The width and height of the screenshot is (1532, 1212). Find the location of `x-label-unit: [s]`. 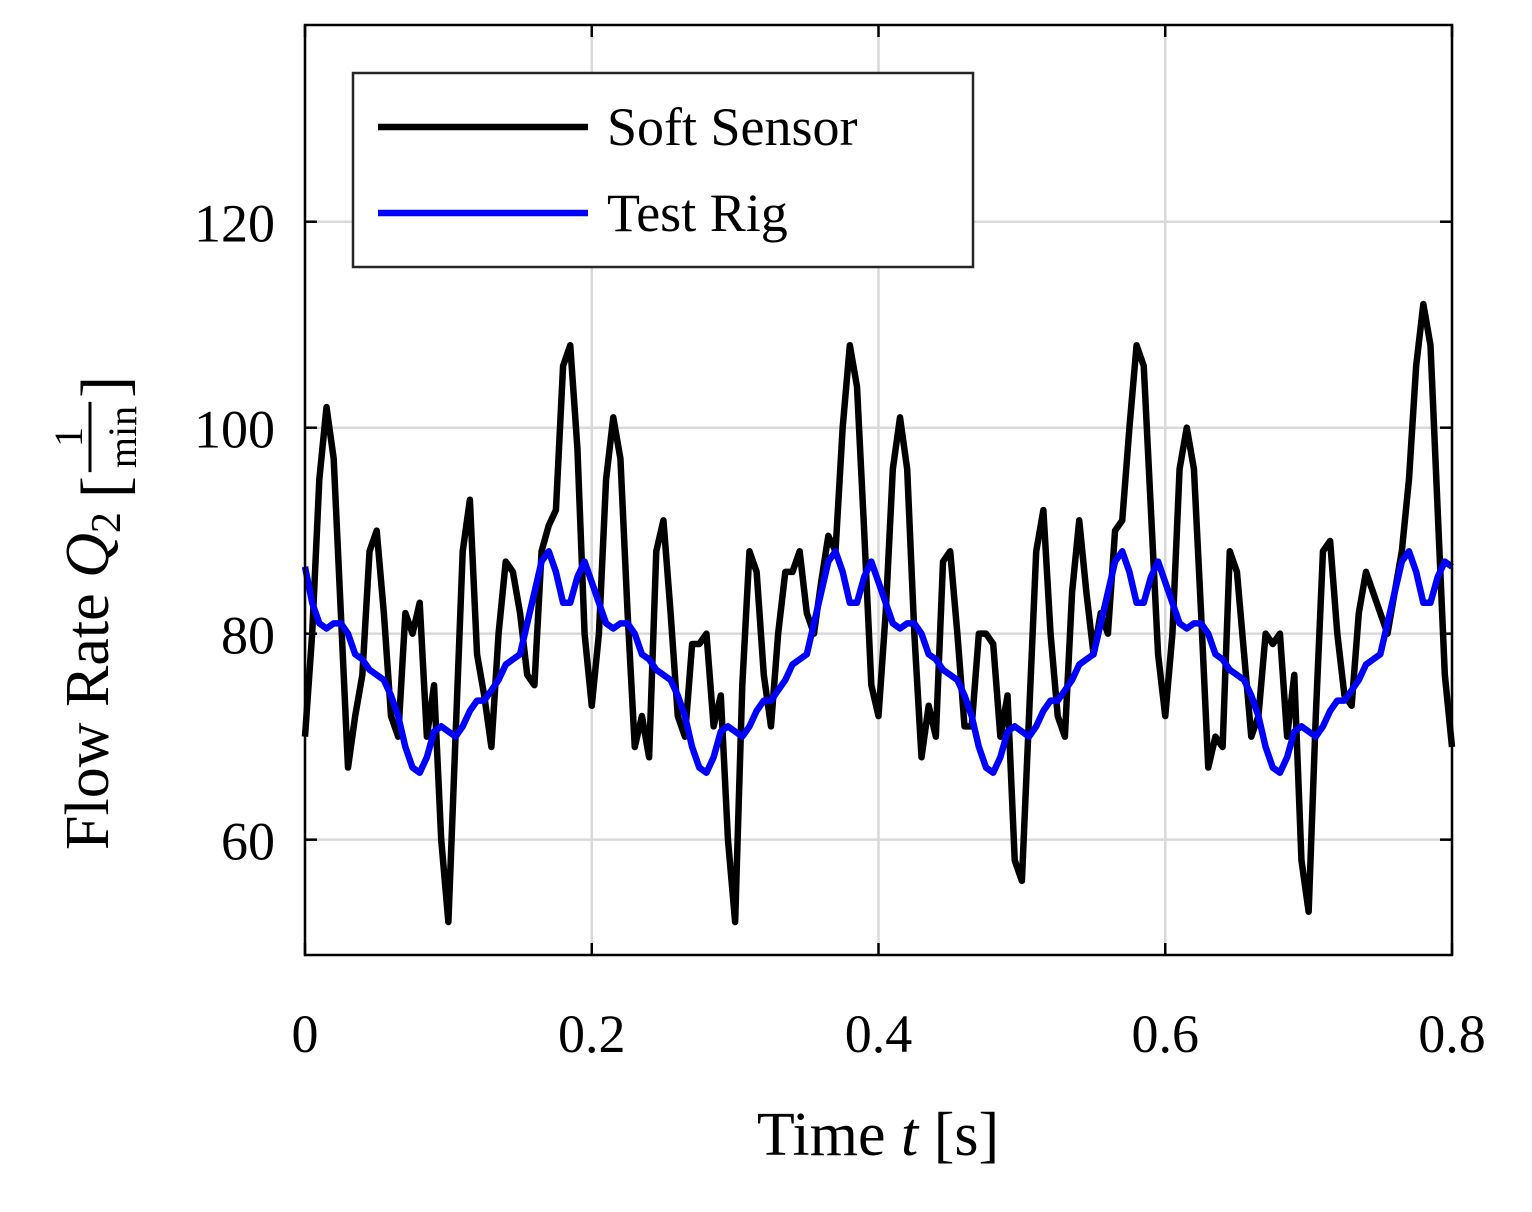

x-label-unit: [s] is located at coordinates (958, 1135).